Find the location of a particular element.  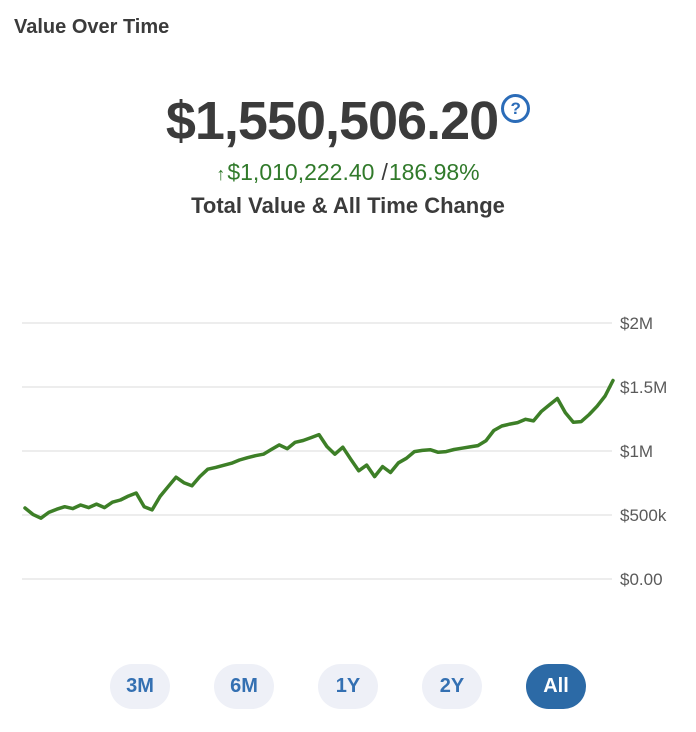

page-title: Value Over Time is located at coordinates (92, 27).